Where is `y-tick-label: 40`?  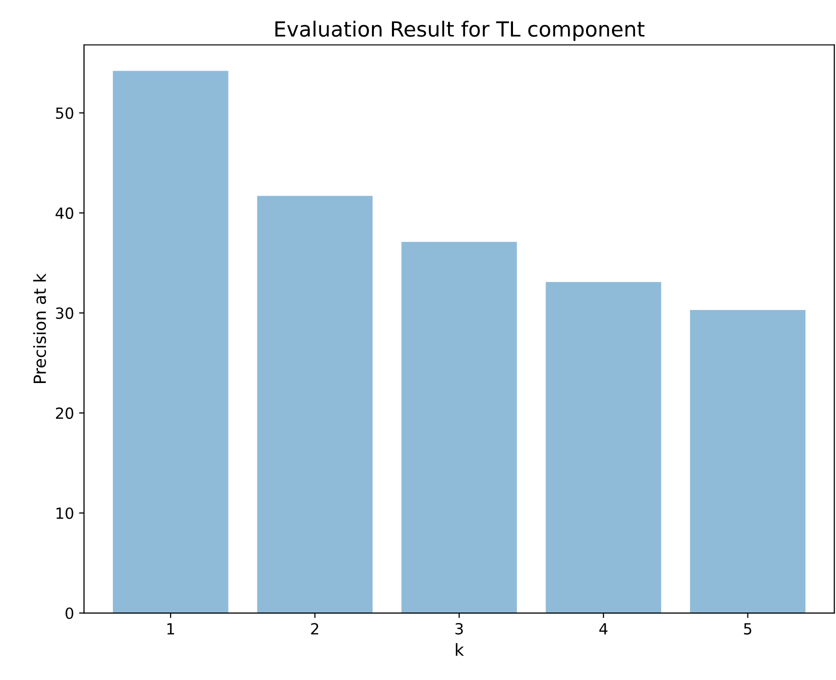 y-tick-label: 40 is located at coordinates (65, 213).